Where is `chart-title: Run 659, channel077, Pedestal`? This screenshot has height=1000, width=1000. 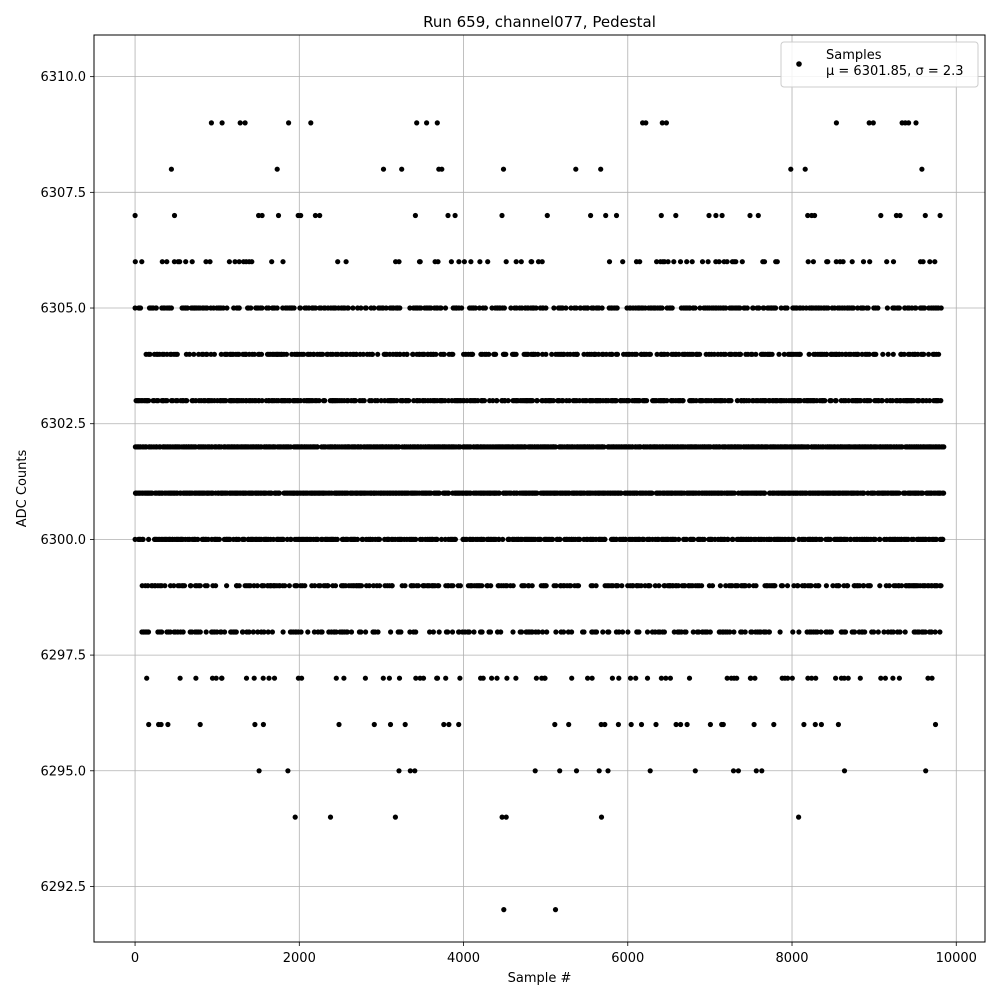
chart-title: Run 659, channel077, Pedestal is located at coordinates (539, 22).